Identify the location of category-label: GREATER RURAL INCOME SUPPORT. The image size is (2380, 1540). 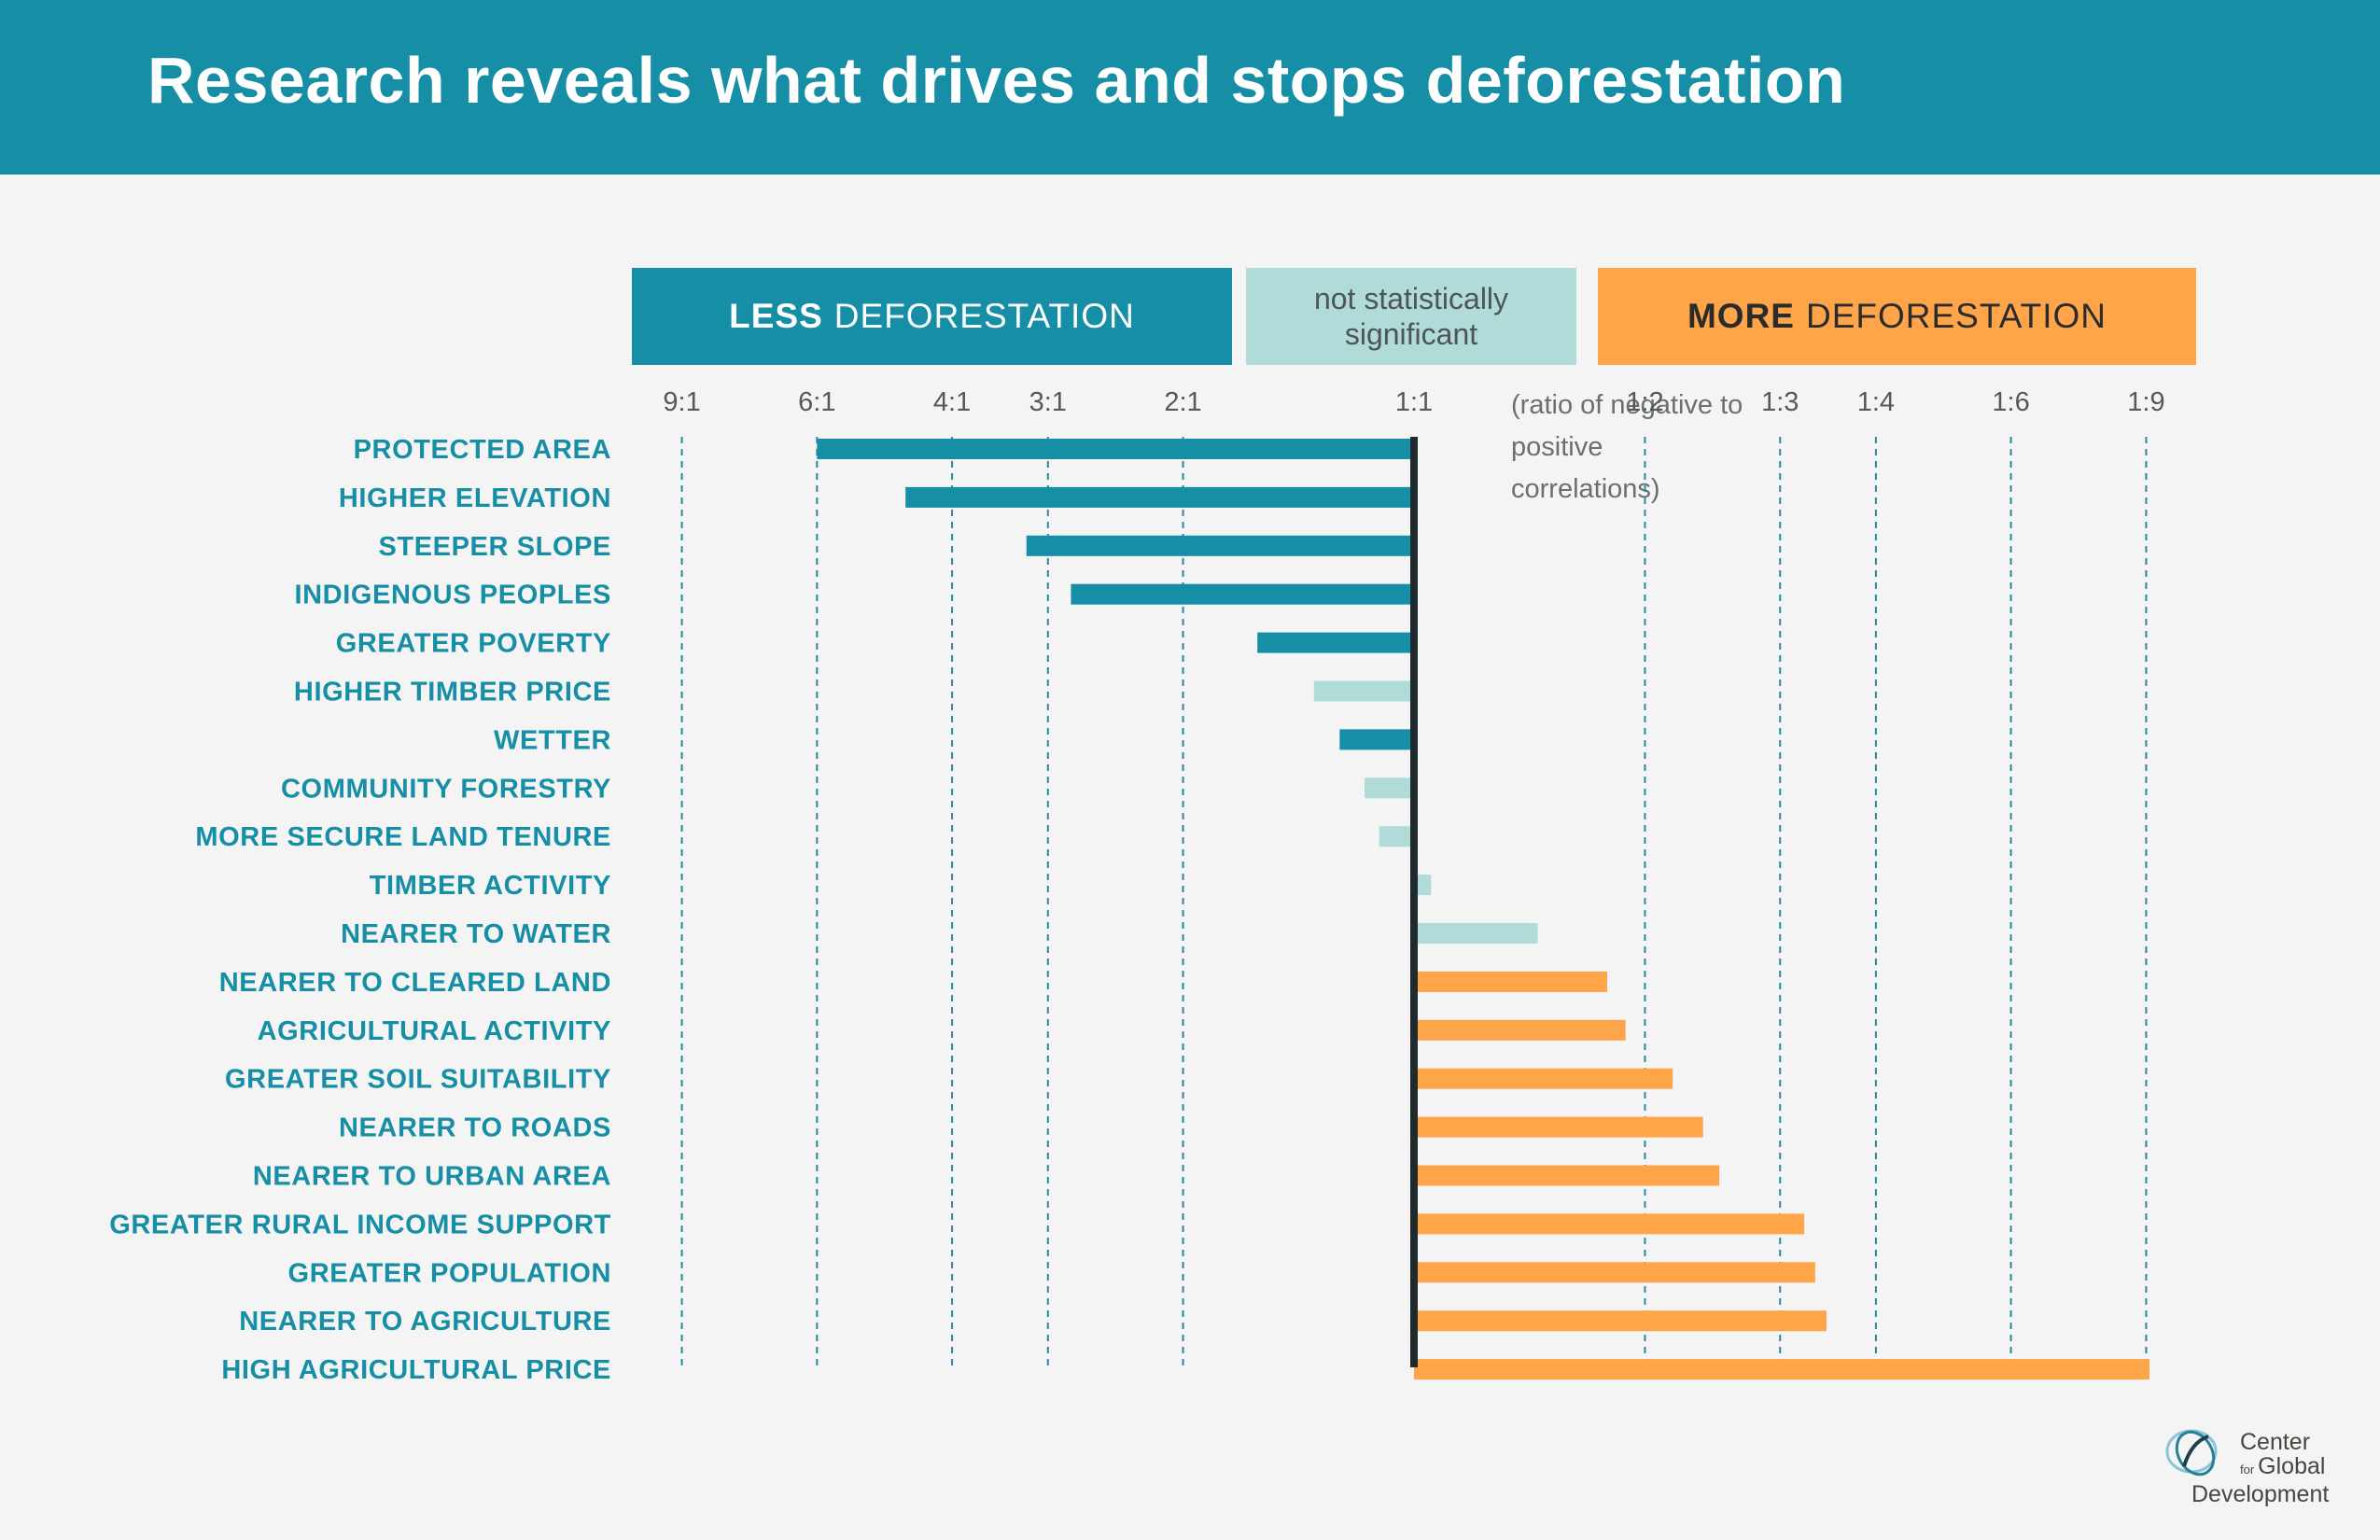
(360, 1224).